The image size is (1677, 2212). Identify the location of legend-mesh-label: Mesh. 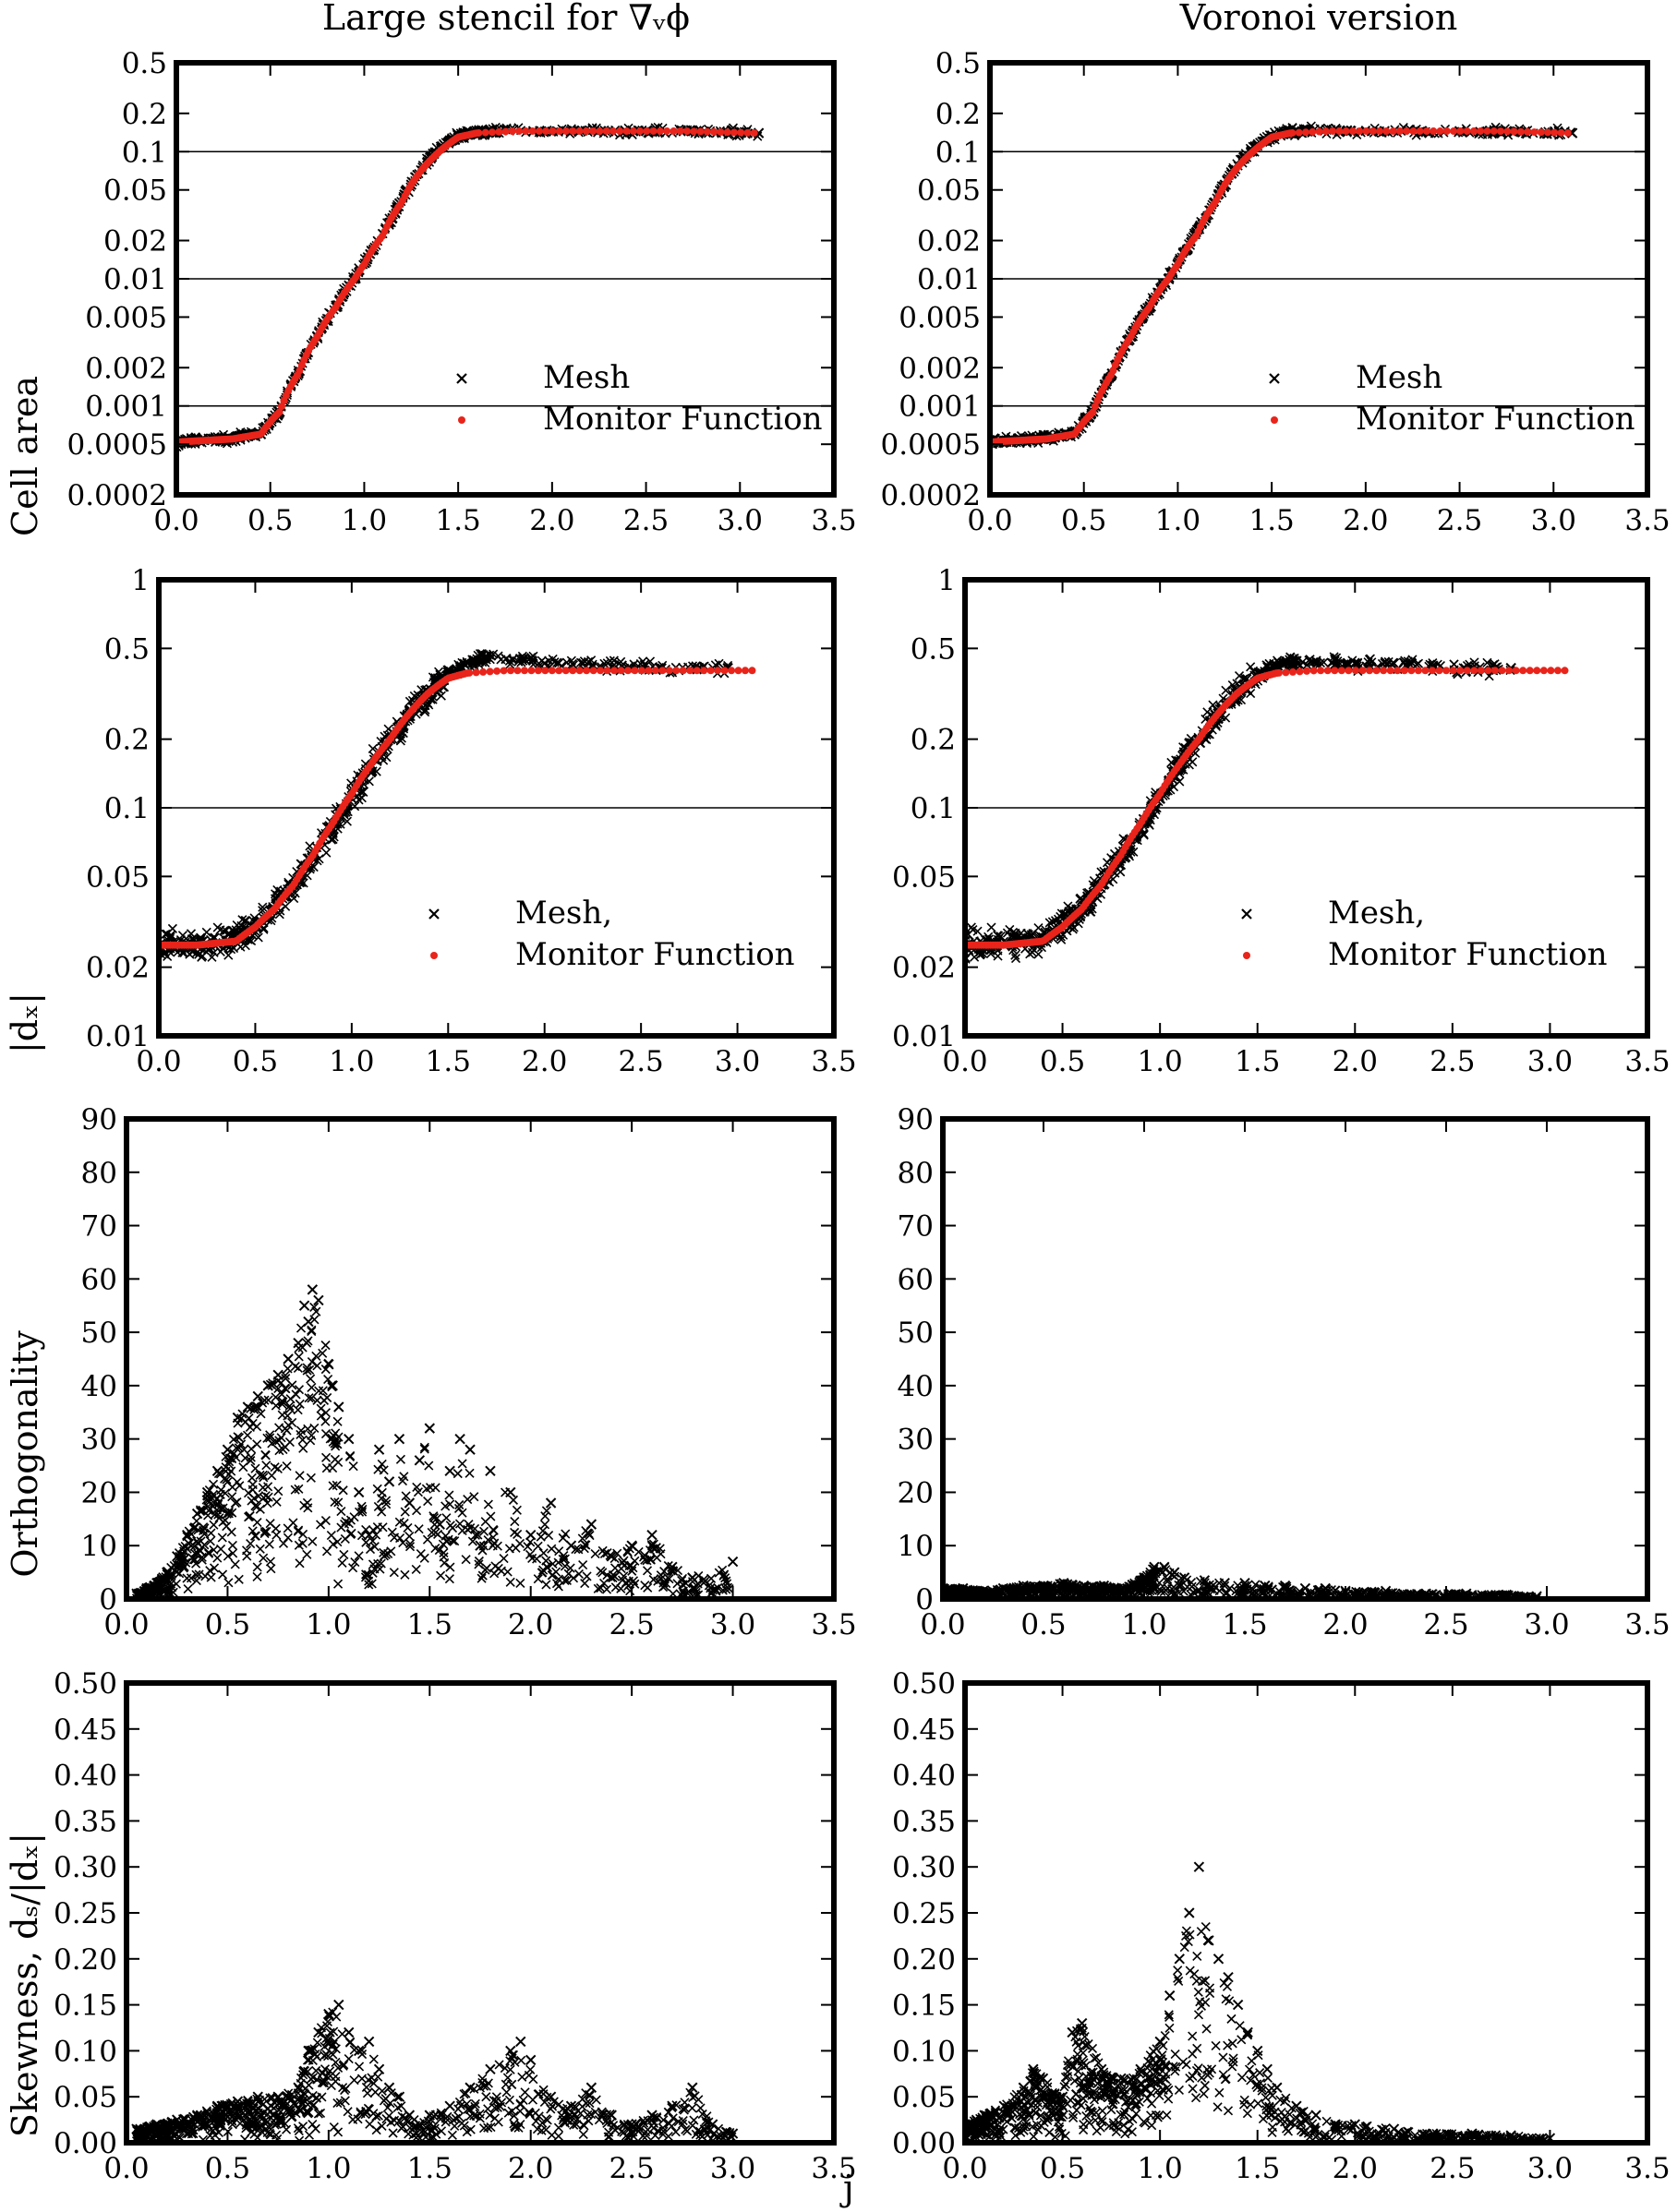
(1399, 377).